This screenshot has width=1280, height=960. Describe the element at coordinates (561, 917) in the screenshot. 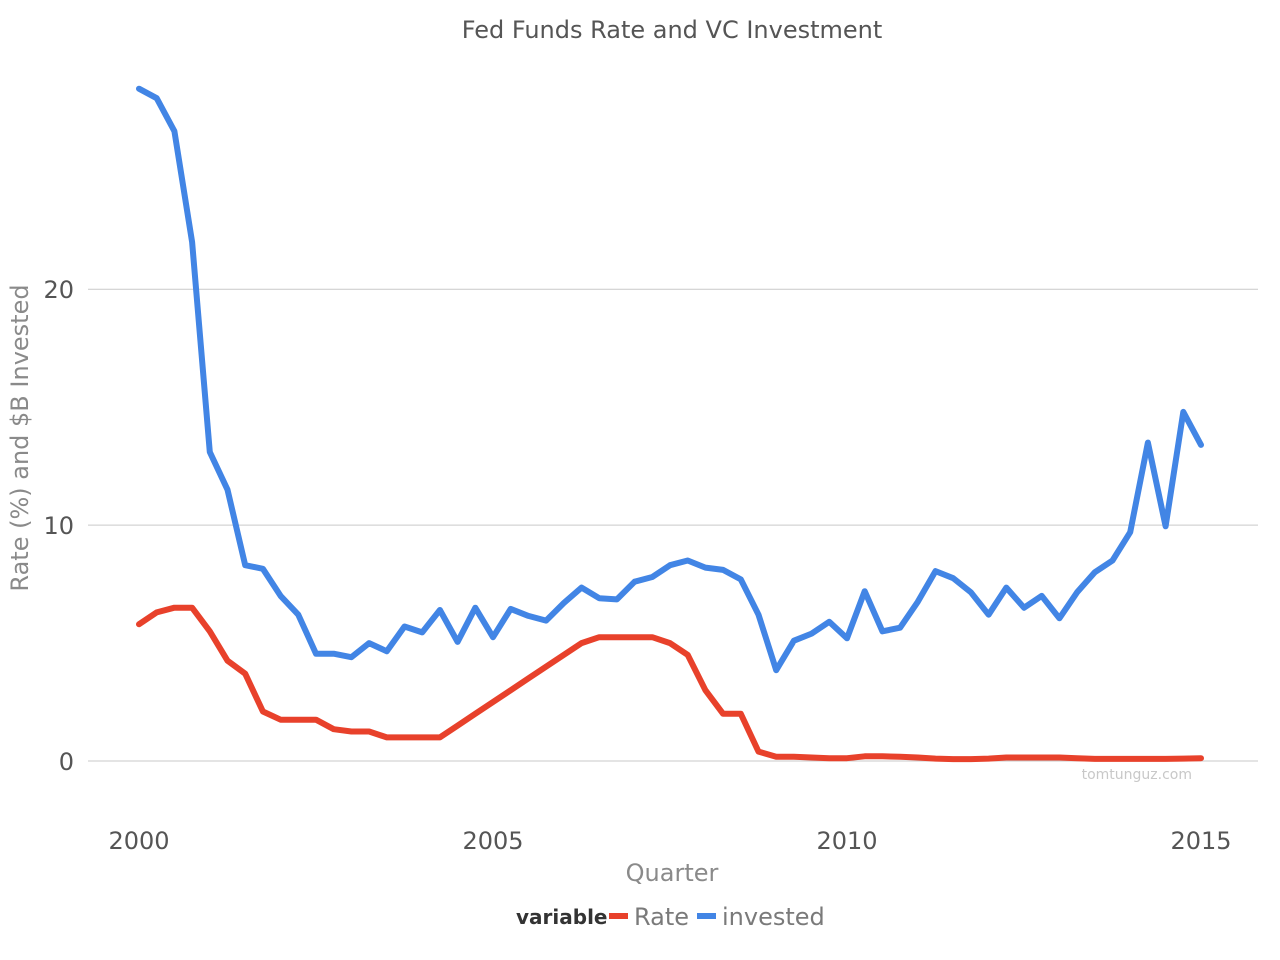

I see `legend-title: variable` at that location.